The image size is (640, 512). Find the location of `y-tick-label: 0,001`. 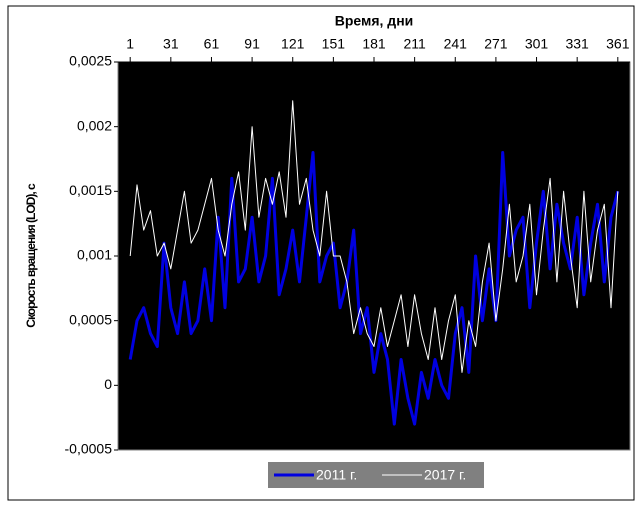

y-tick-label: 0,001 is located at coordinates (94, 255).